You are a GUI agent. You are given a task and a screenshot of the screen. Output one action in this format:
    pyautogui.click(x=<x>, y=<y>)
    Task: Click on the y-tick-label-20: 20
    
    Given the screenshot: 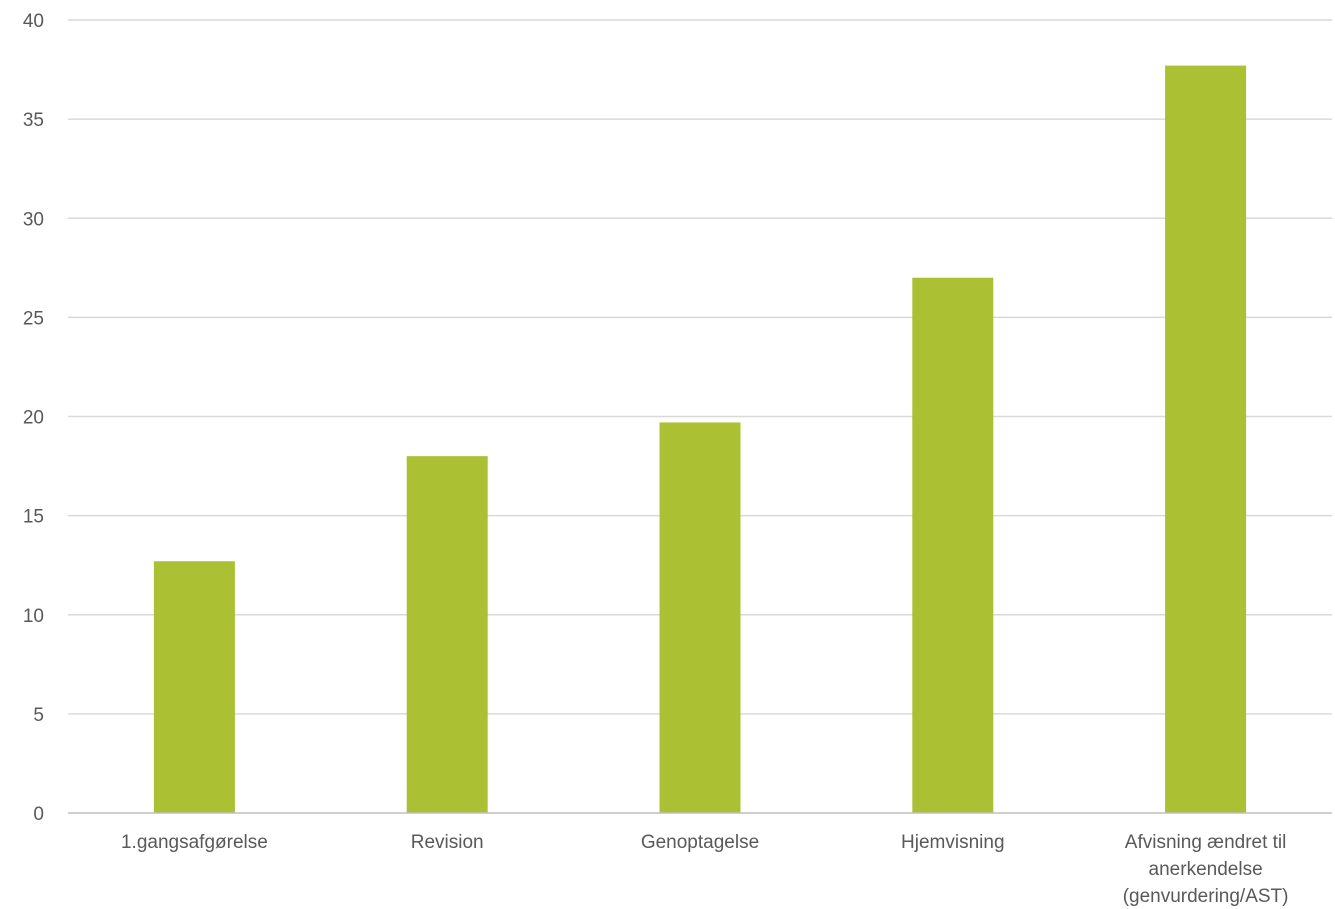 What is the action you would take?
    pyautogui.click(x=33, y=418)
    